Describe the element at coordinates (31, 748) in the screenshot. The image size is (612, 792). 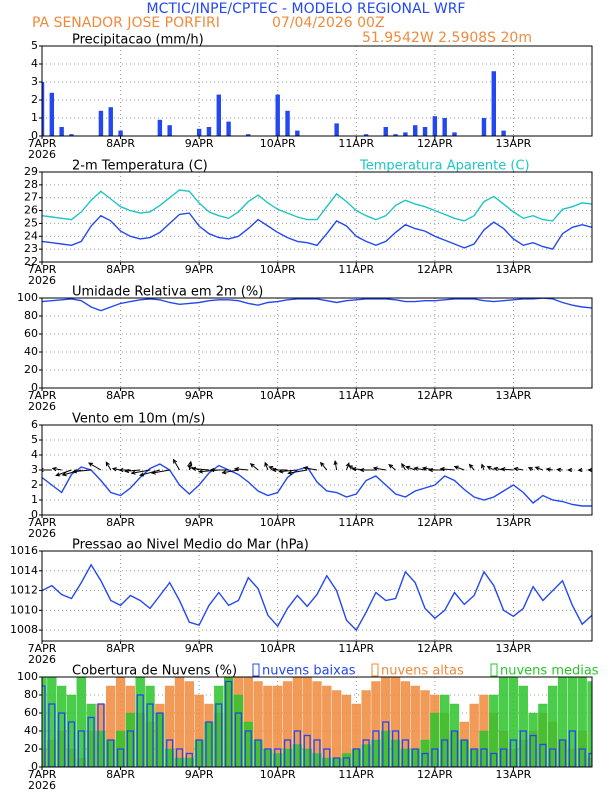
I see `y-tick-label: 20` at that location.